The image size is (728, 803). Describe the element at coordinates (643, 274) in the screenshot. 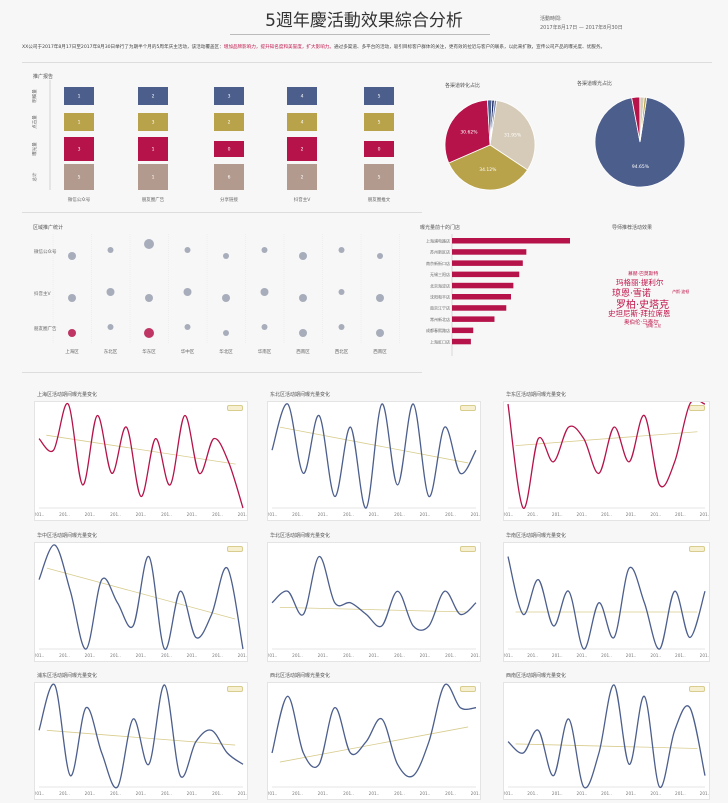

I see `cloud-word: 慕赫·巴莫斯特` at that location.